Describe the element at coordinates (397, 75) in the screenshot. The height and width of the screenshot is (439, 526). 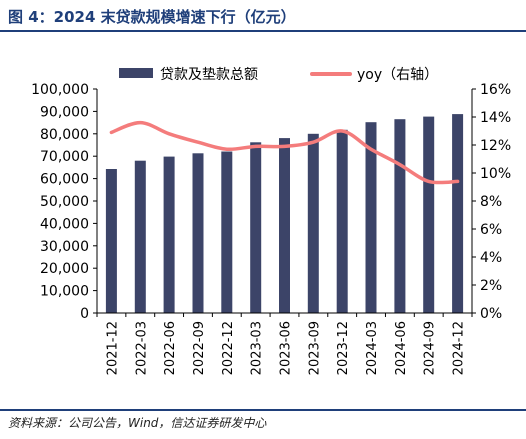
I see `legend-line-label: yoy（右轴）` at that location.